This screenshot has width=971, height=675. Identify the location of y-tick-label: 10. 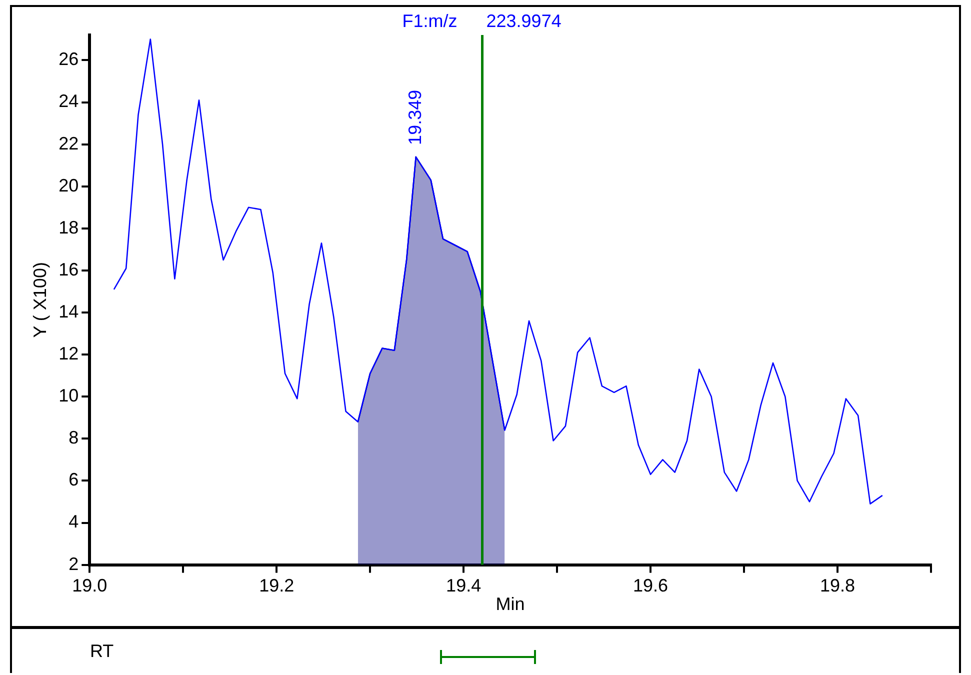
(68, 396).